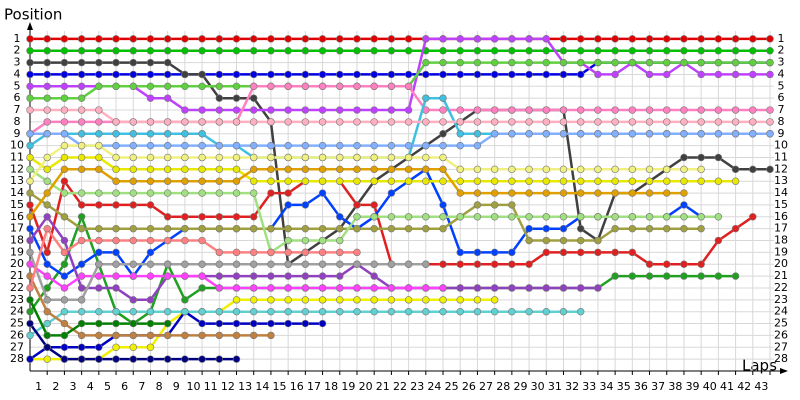  Describe the element at coordinates (17, 85) in the screenshot. I see `y-tick-label: 5` at that location.